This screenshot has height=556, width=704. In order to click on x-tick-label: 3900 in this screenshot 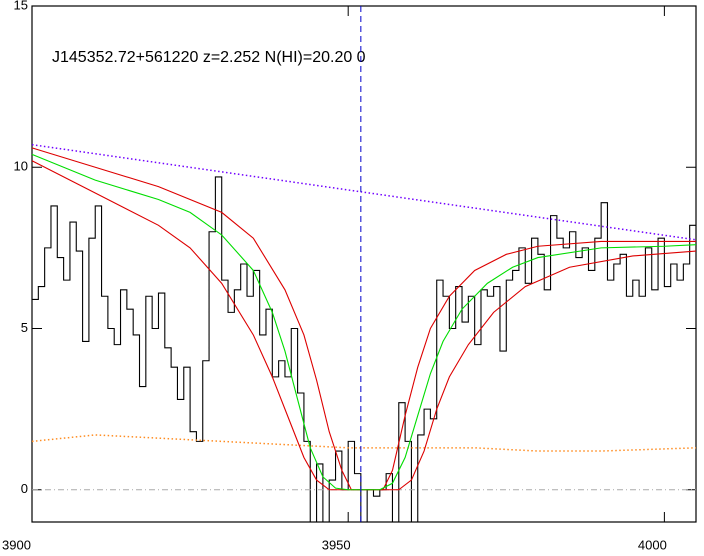, I will do `click(16, 544)`.